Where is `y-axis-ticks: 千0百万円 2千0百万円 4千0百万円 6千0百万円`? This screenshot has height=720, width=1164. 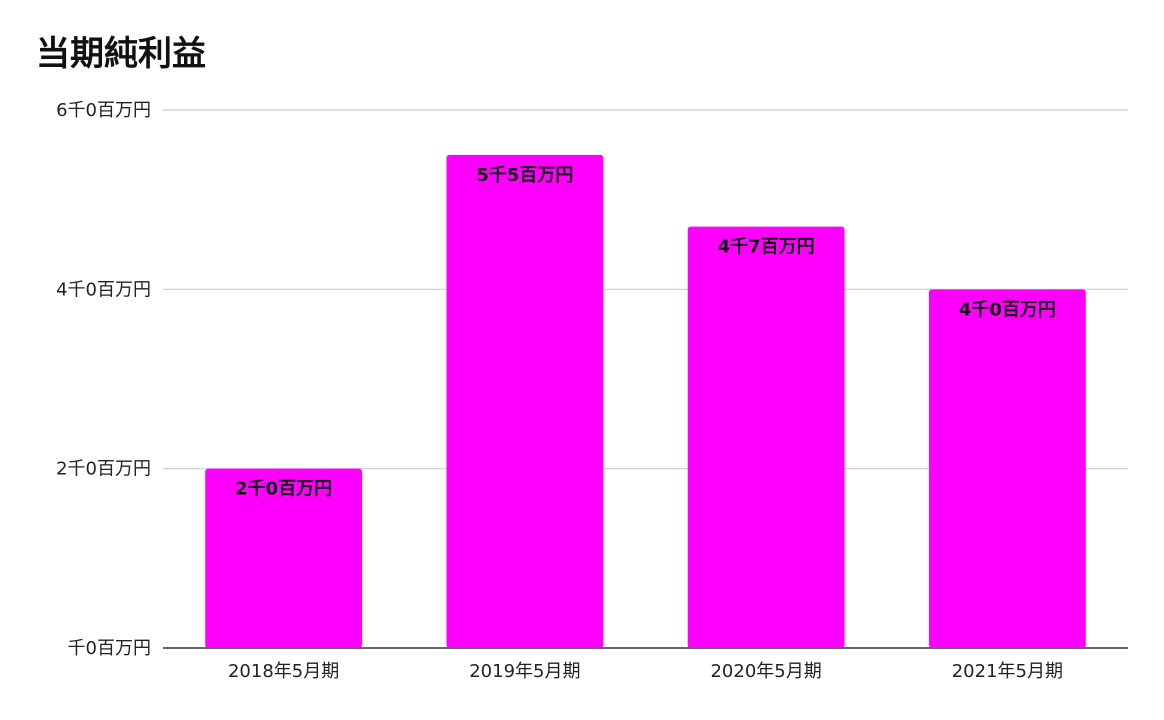
y-axis-ticks: 千0百万円 2千0百万円 4千0百万円 6千0百万円 is located at coordinates (103, 379).